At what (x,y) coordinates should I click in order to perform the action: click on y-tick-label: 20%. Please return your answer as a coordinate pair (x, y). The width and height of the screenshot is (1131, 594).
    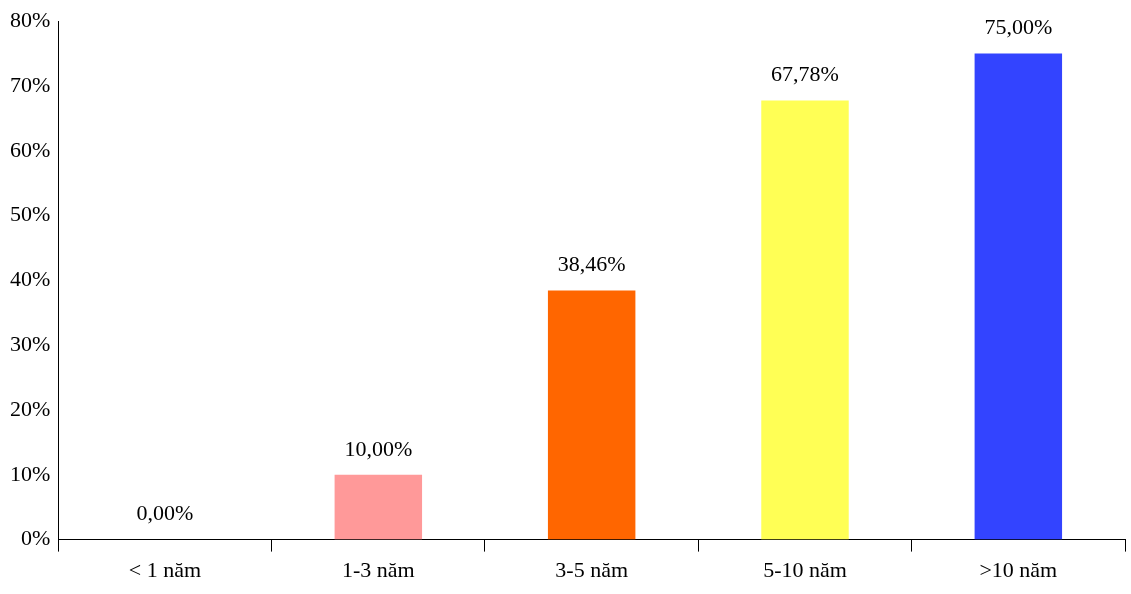
    Looking at the image, I should click on (30, 408).